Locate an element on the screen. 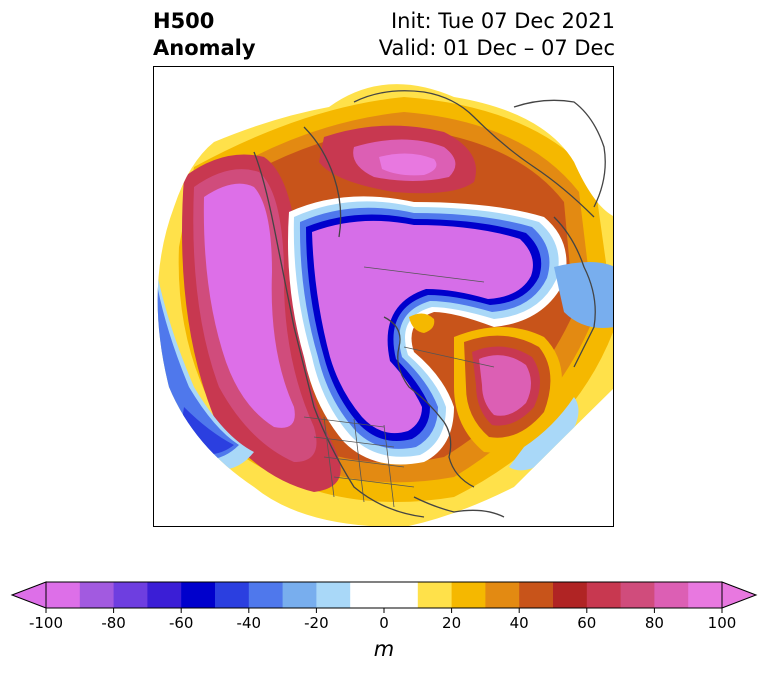 This screenshot has height=673, width=768. colorbar is located at coordinates (384, 597).